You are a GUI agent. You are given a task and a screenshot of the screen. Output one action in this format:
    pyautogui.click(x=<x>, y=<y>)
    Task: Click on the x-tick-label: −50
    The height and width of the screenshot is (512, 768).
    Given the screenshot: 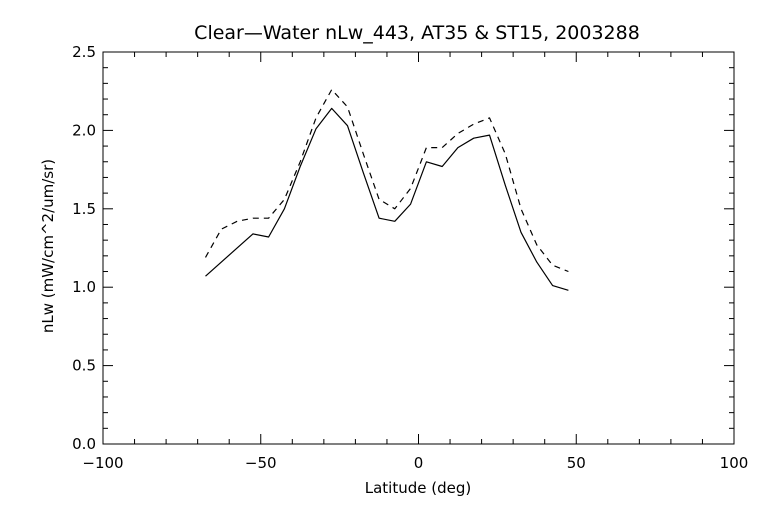 What is the action you would take?
    pyautogui.click(x=261, y=463)
    